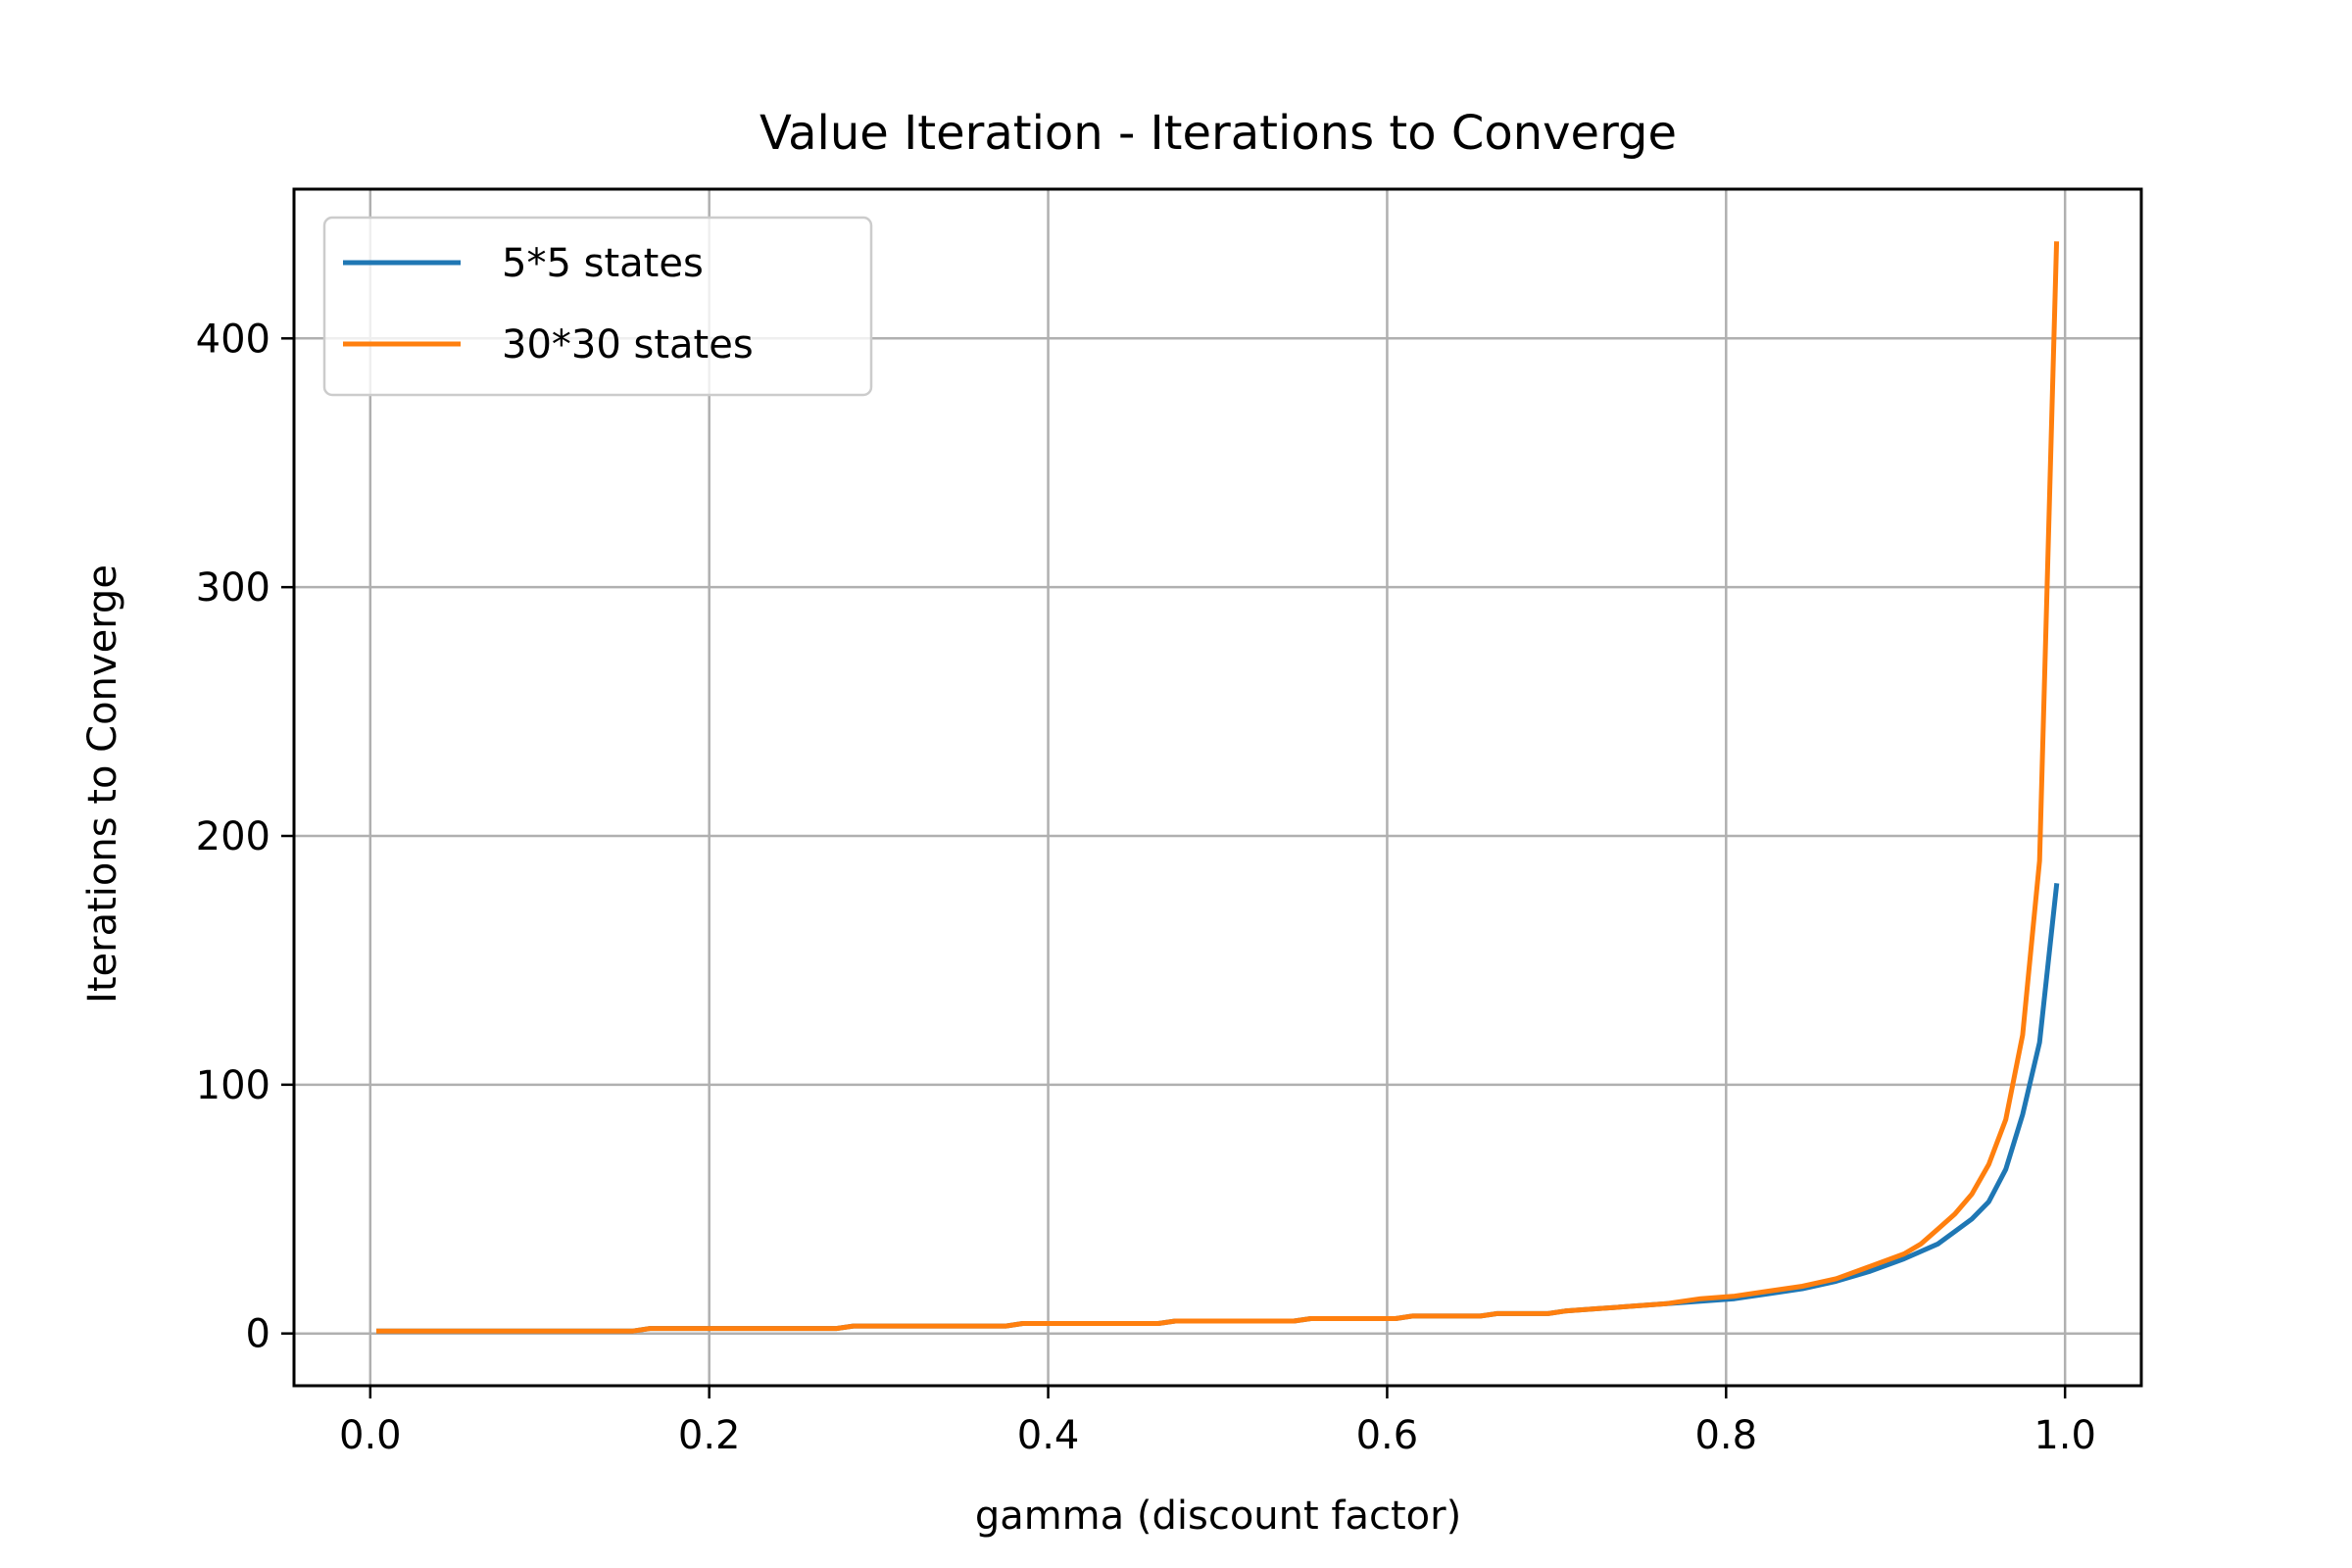 This screenshot has width=2352, height=1568. What do you see at coordinates (1387, 1435) in the screenshot?
I see `x-tick-label: 0.6` at bounding box center [1387, 1435].